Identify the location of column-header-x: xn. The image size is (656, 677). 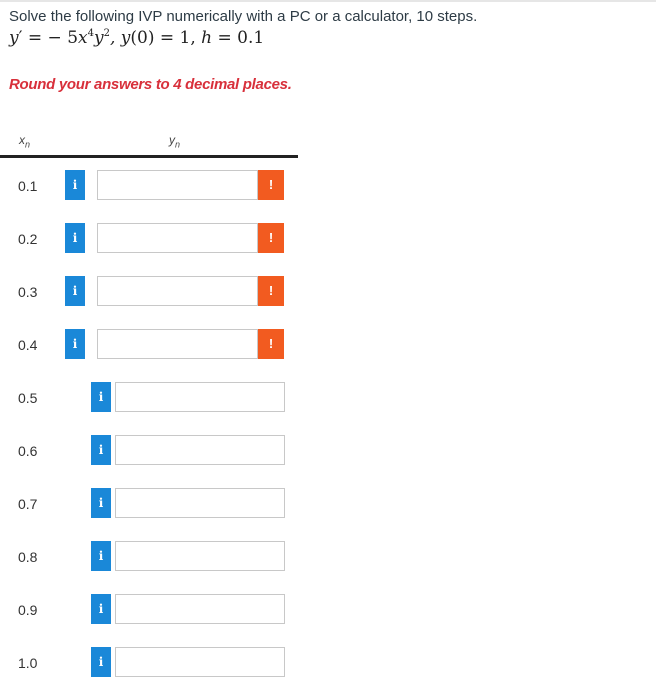
(25, 141).